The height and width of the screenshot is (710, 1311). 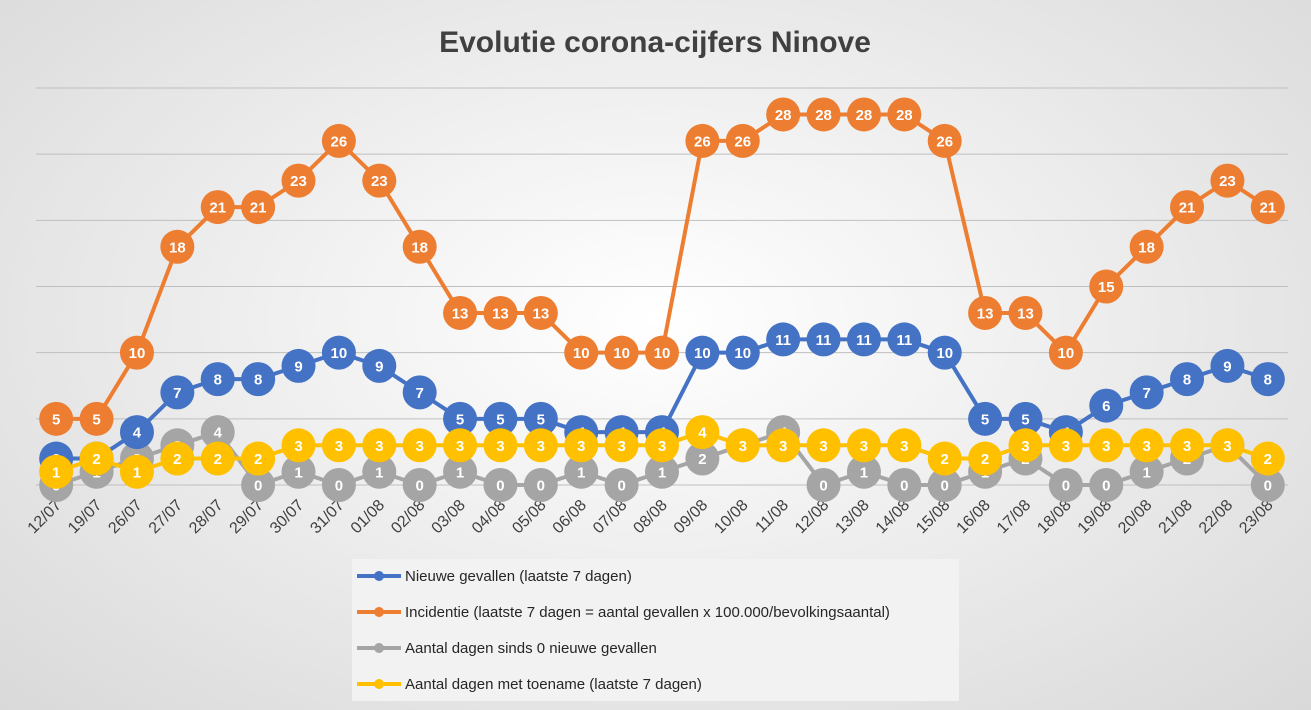 I want to click on x-tick-label: 01/08, so click(x=368, y=517).